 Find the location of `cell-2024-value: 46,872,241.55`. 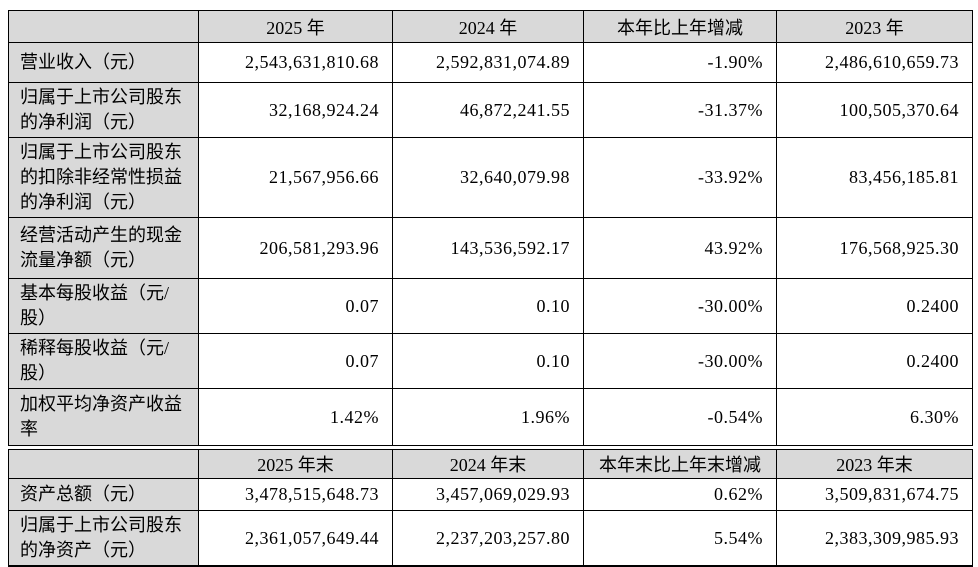

cell-2024-value: 46,872,241.55 is located at coordinates (488, 110).